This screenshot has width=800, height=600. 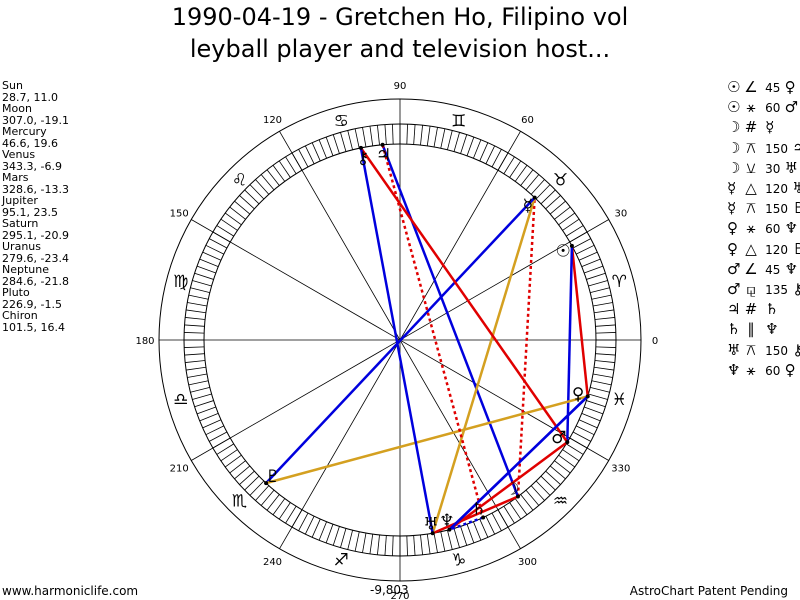 I want to click on aspect-symbol: ∠, so click(x=751, y=87).